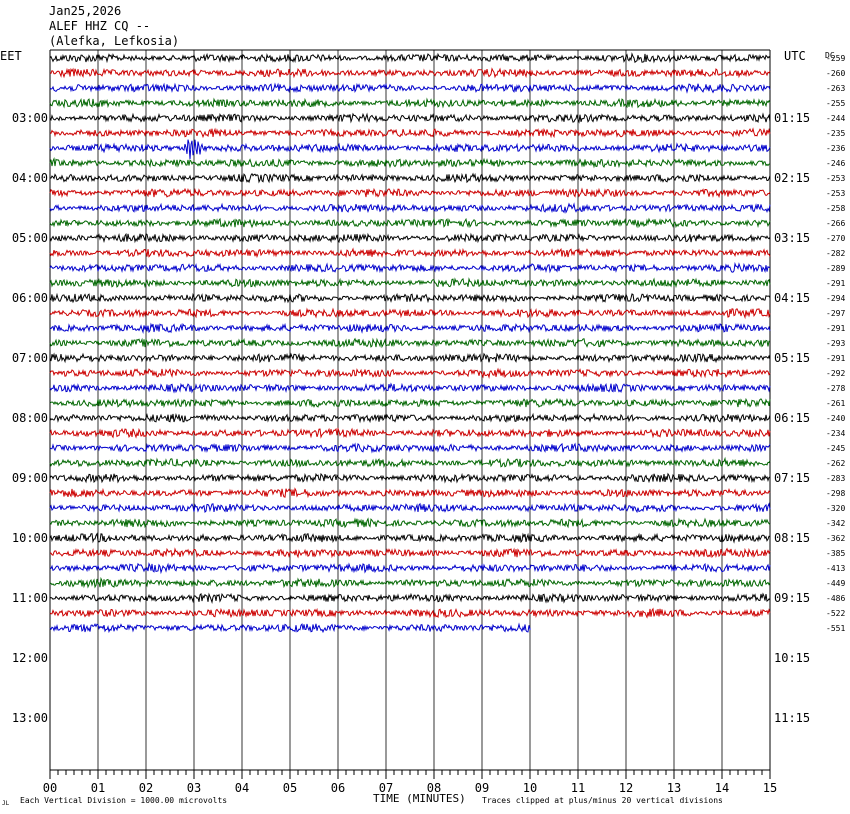 The image size is (850, 814). Describe the element at coordinates (835, 553) in the screenshot. I see `dc-offset-label: -385` at that location.